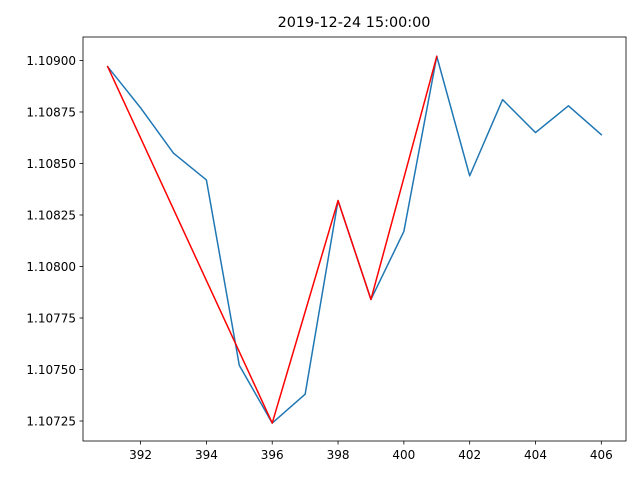 Image resolution: width=640 pixels, height=480 pixels. What do you see at coordinates (206, 455) in the screenshot?
I see `x-tick-label: 394` at bounding box center [206, 455].